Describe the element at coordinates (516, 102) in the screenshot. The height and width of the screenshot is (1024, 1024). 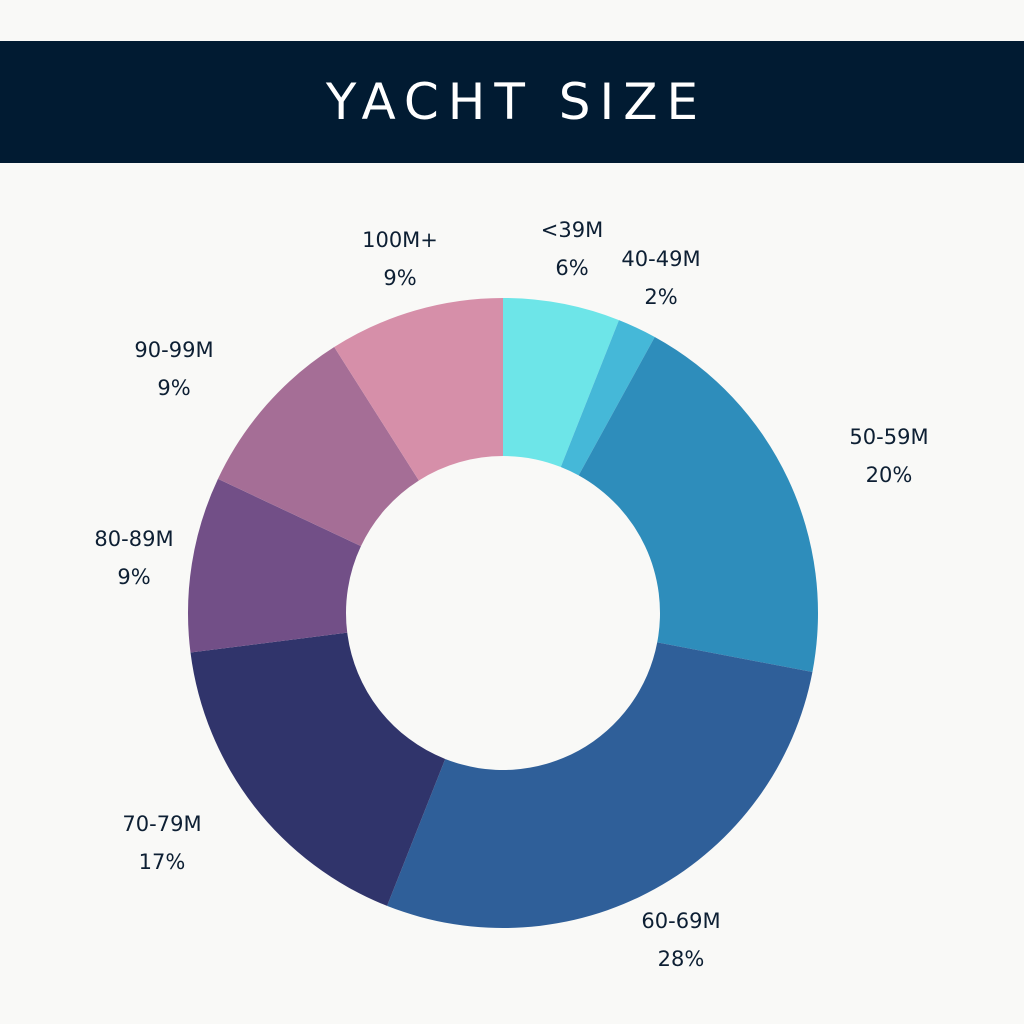
I see `chart-title: YACHT SIZE` at that location.